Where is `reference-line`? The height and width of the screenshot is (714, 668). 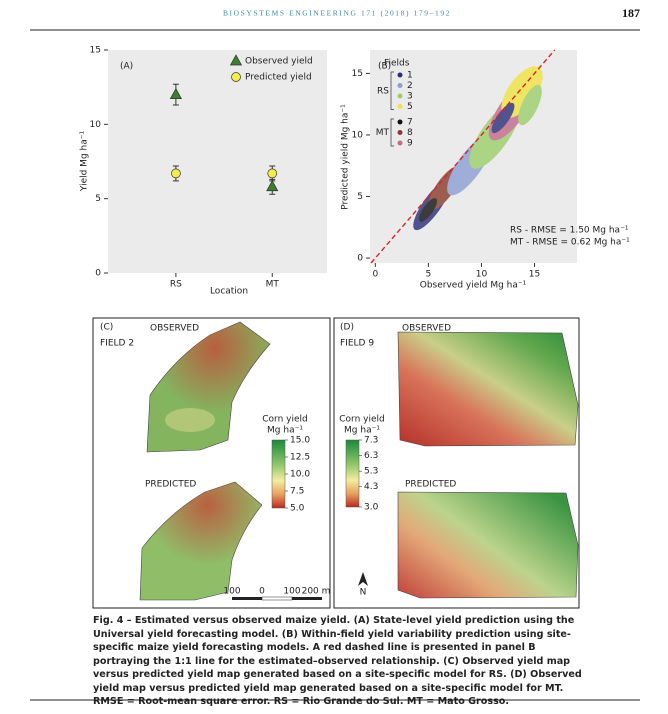
reference-line is located at coordinates (463, 156).